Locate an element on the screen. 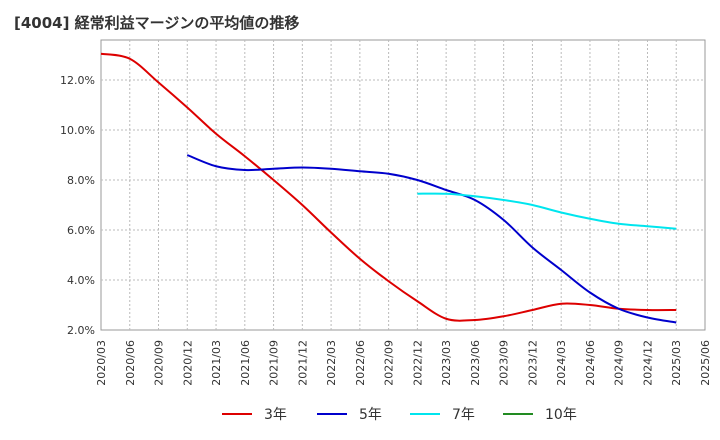 This screenshot has height=440, width=720. x-tick-label: 2020/09 is located at coordinates (159, 363).